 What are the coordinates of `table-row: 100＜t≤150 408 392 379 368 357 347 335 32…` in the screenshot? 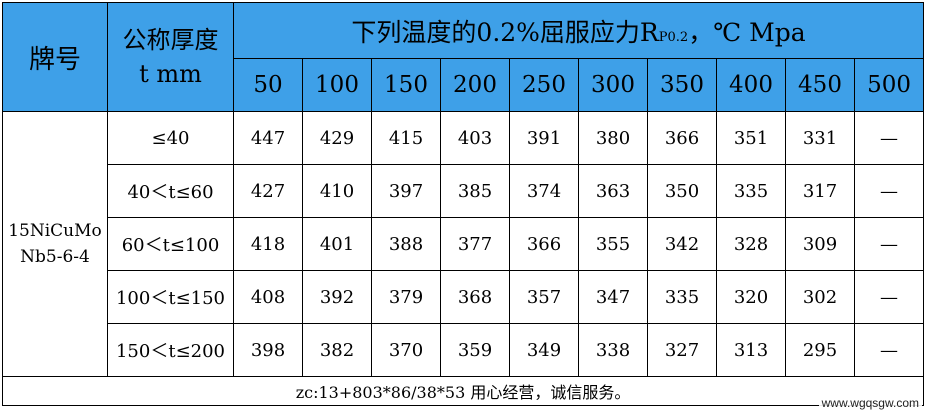 It's located at (464, 297).